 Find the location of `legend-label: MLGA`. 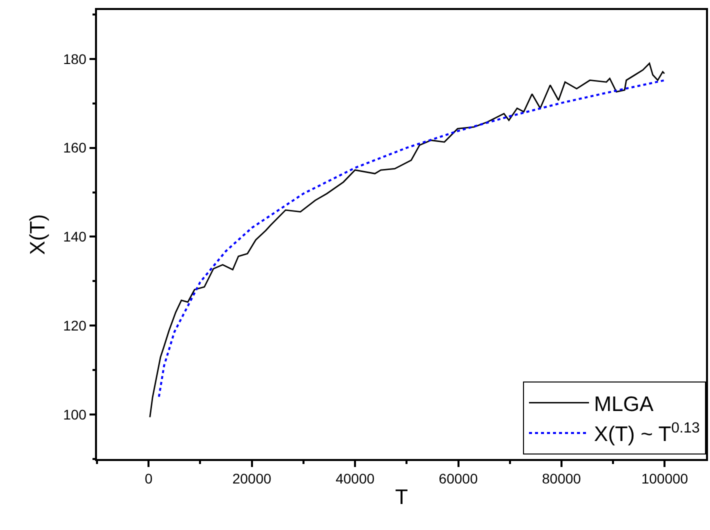

legend-label: MLGA is located at coordinates (624, 404).